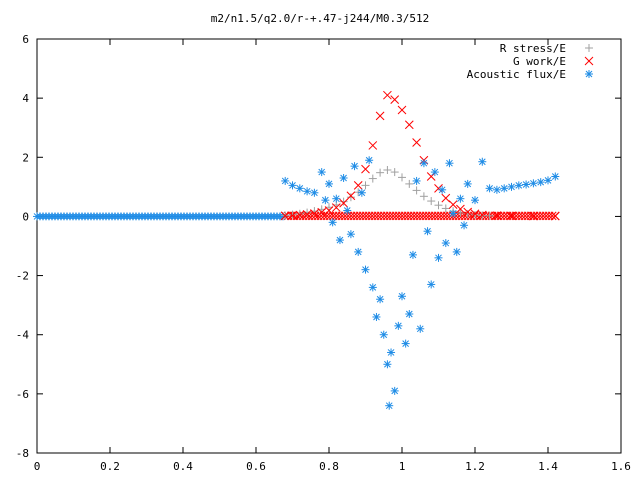 This screenshot has width=640, height=480. Describe the element at coordinates (22, 276) in the screenshot. I see `y-tick-label: -2` at that location.